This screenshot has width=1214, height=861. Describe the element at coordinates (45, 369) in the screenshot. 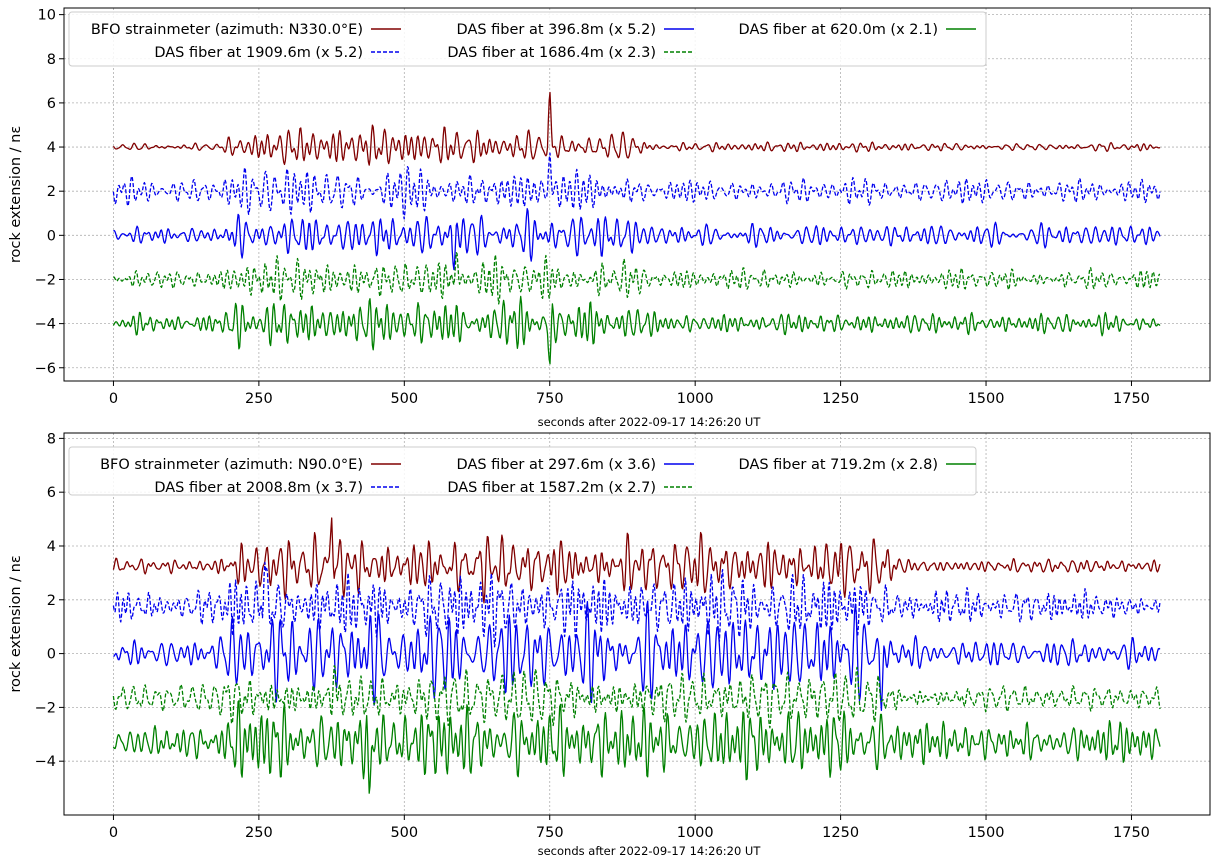

I see `y-tick-label: −6` at that location.